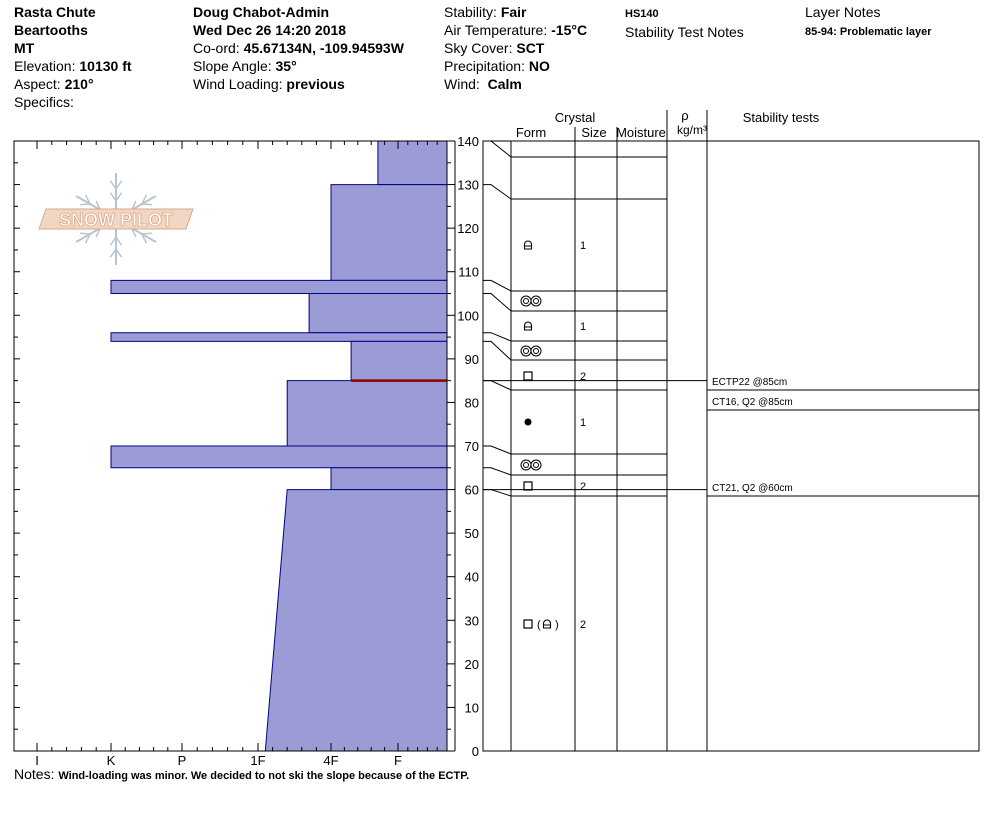 This screenshot has height=840, width=994. What do you see at coordinates (270, 30) in the screenshot?
I see `observation-datetime: Wed Dec 26 14:20 2018` at bounding box center [270, 30].